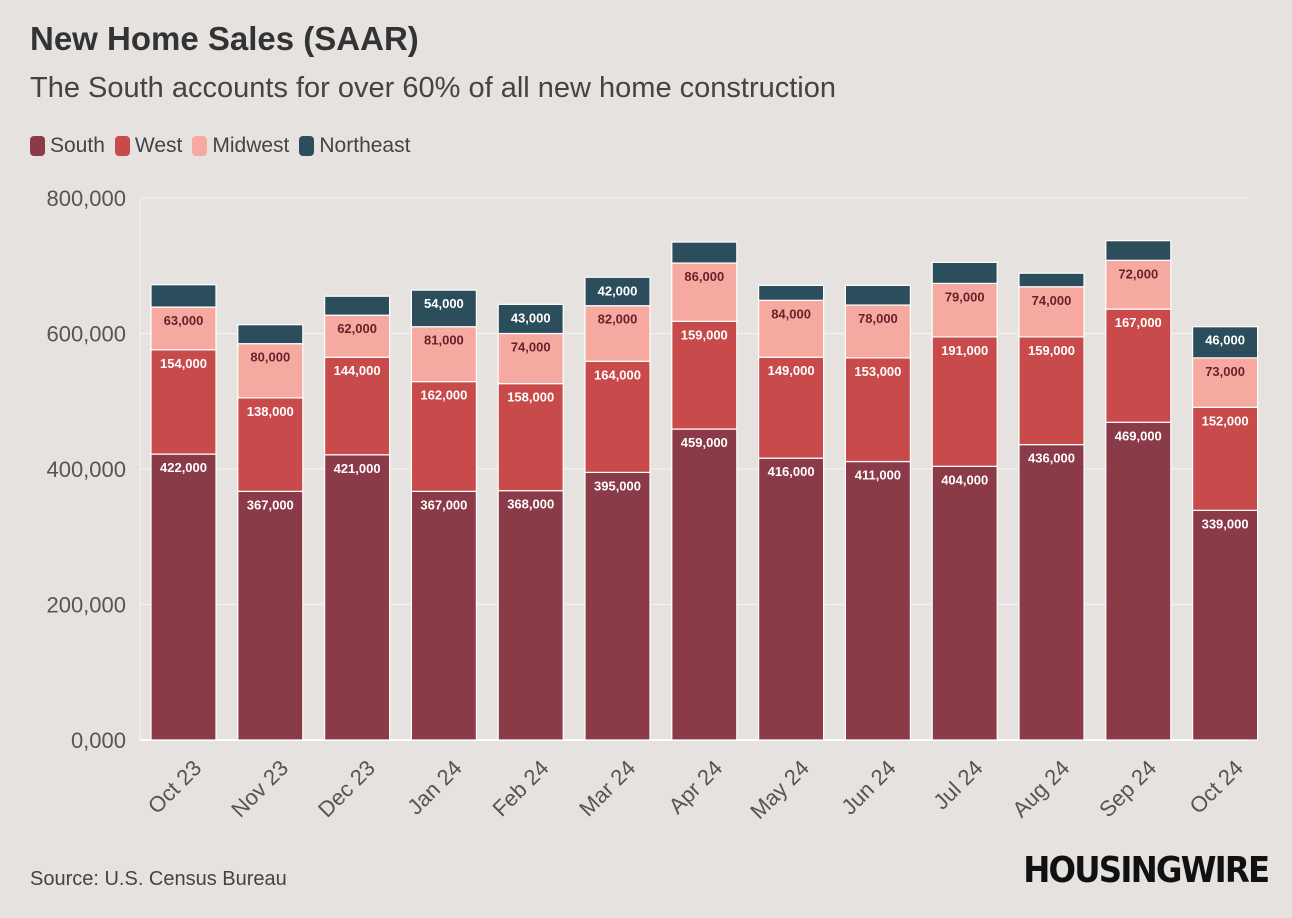 Image resolution: width=1292 pixels, height=918 pixels. Describe the element at coordinates (607, 788) in the screenshot. I see `x-tick-label: Mar 24` at that location.